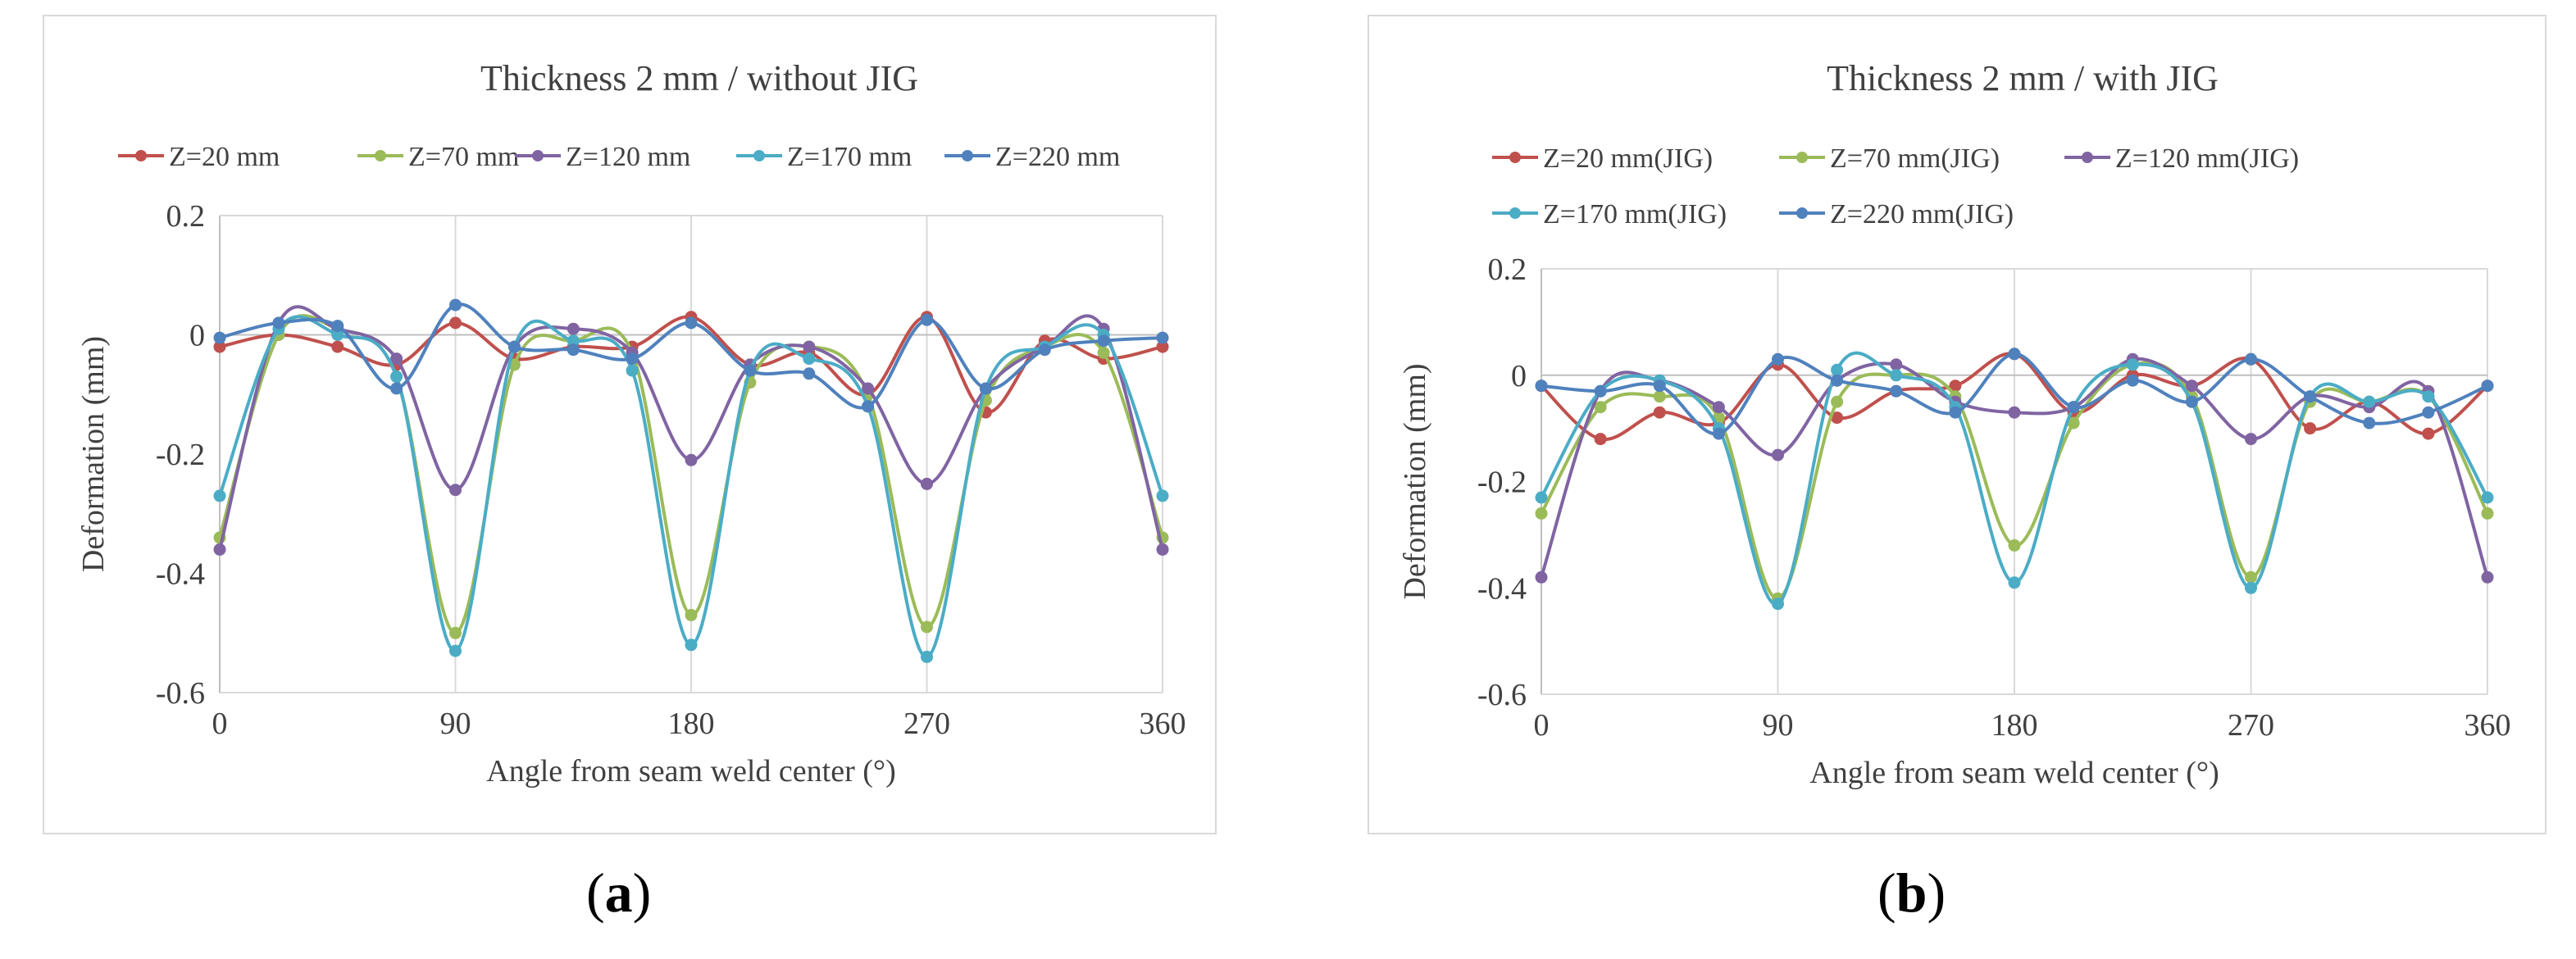 This screenshot has width=2576, height=959. I want to click on chart-a-legend-label-1: Z=20 mm, so click(224, 157).